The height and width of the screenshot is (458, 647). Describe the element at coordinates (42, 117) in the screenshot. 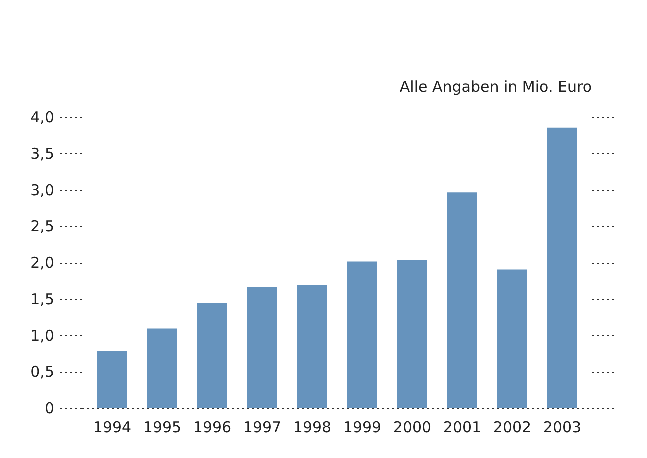

I see `y-tick-label: 4,0` at that location.